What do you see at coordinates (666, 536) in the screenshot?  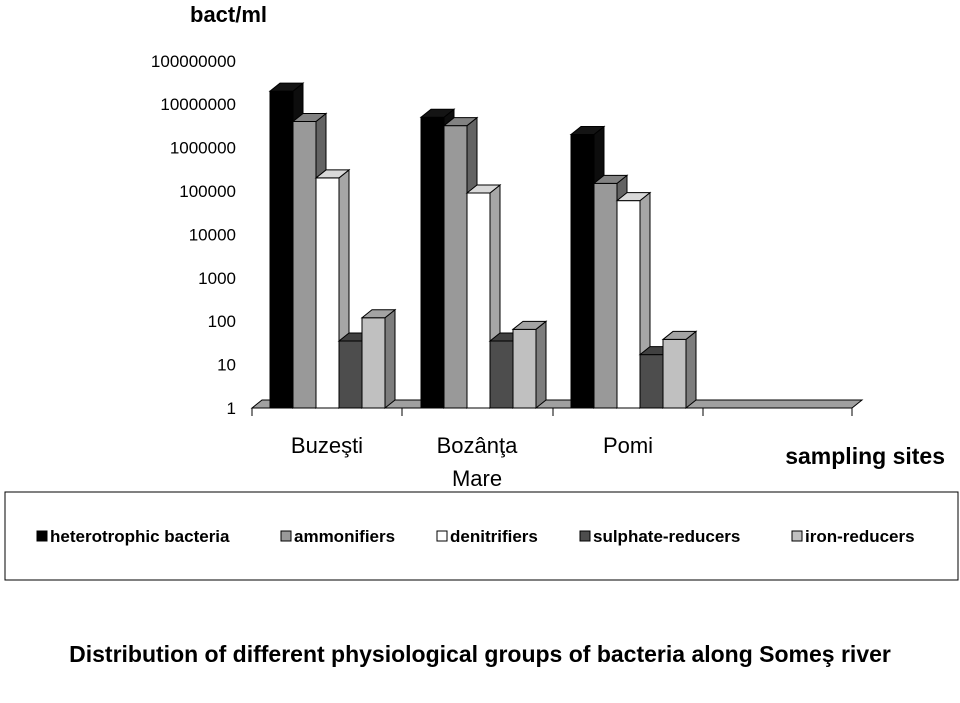 I see `legend-label: sulphate-reducers` at bounding box center [666, 536].